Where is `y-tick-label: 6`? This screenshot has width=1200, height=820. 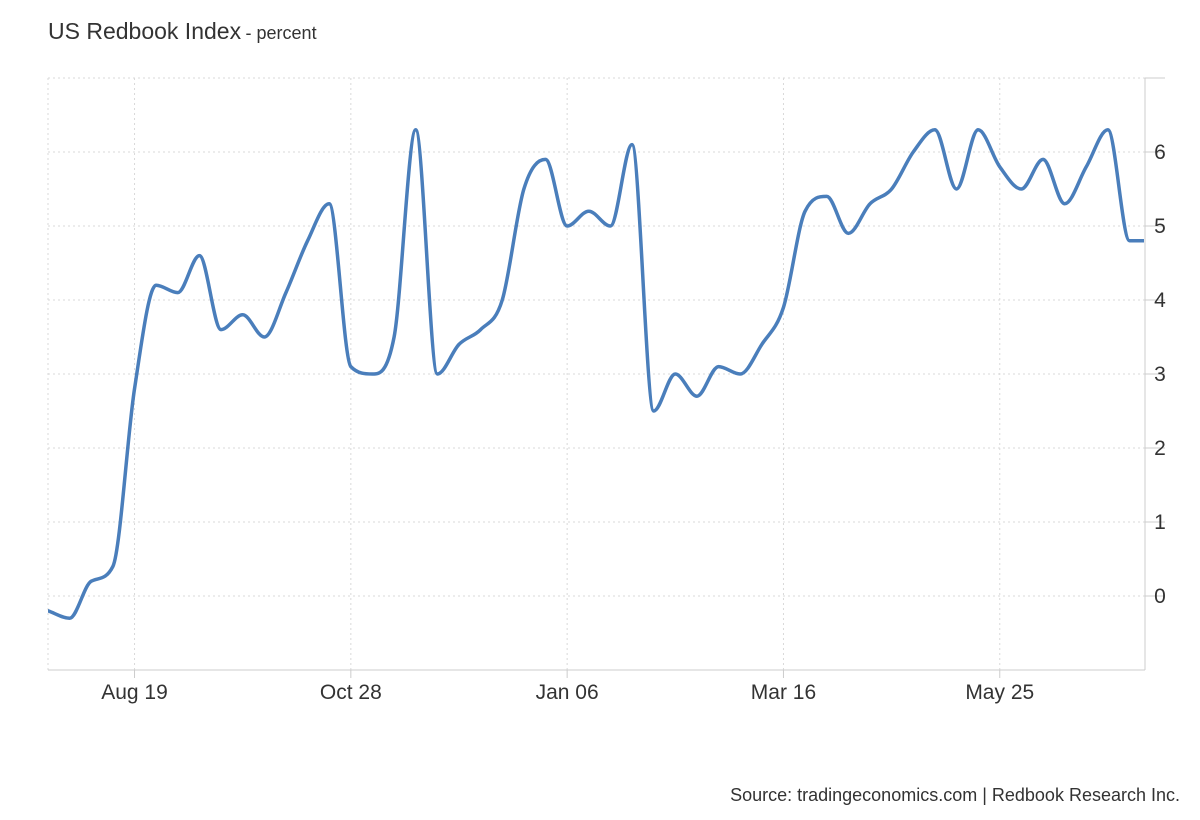
y-tick-label: 6 is located at coordinates (1160, 152).